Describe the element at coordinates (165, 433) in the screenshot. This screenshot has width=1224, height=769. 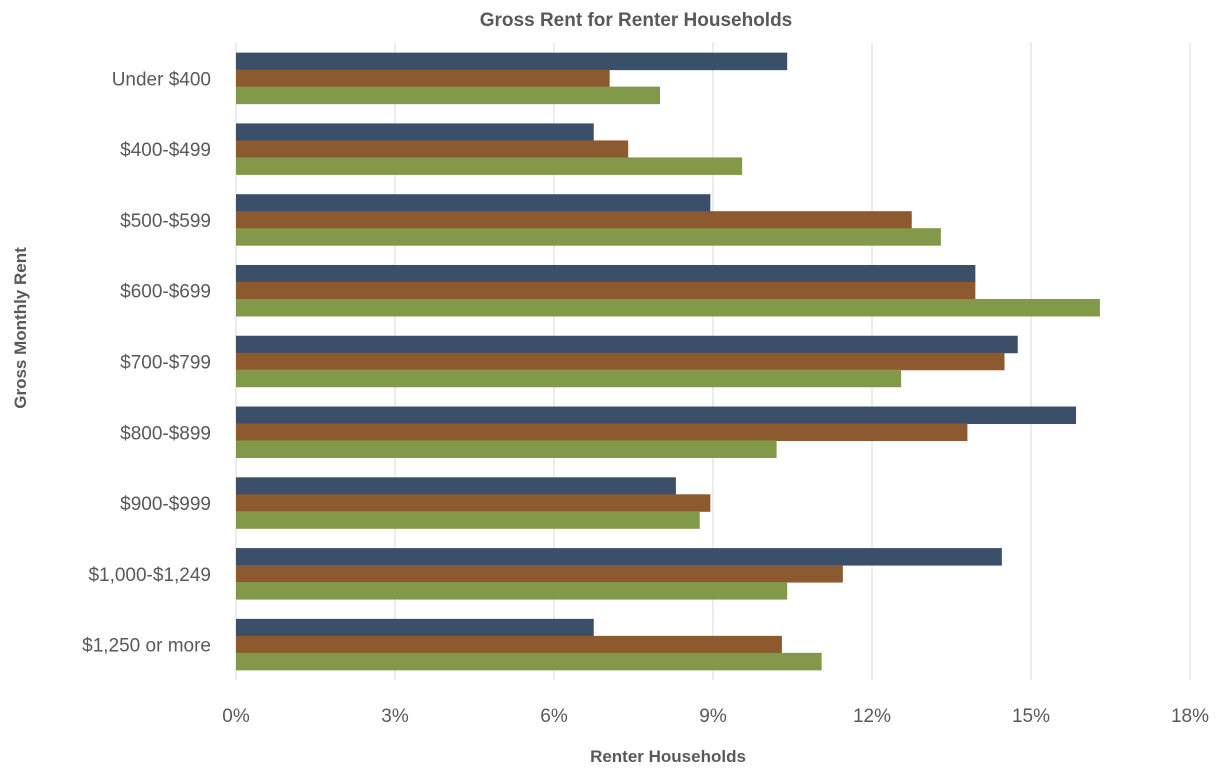
I see `category-label: $800-$899` at that location.